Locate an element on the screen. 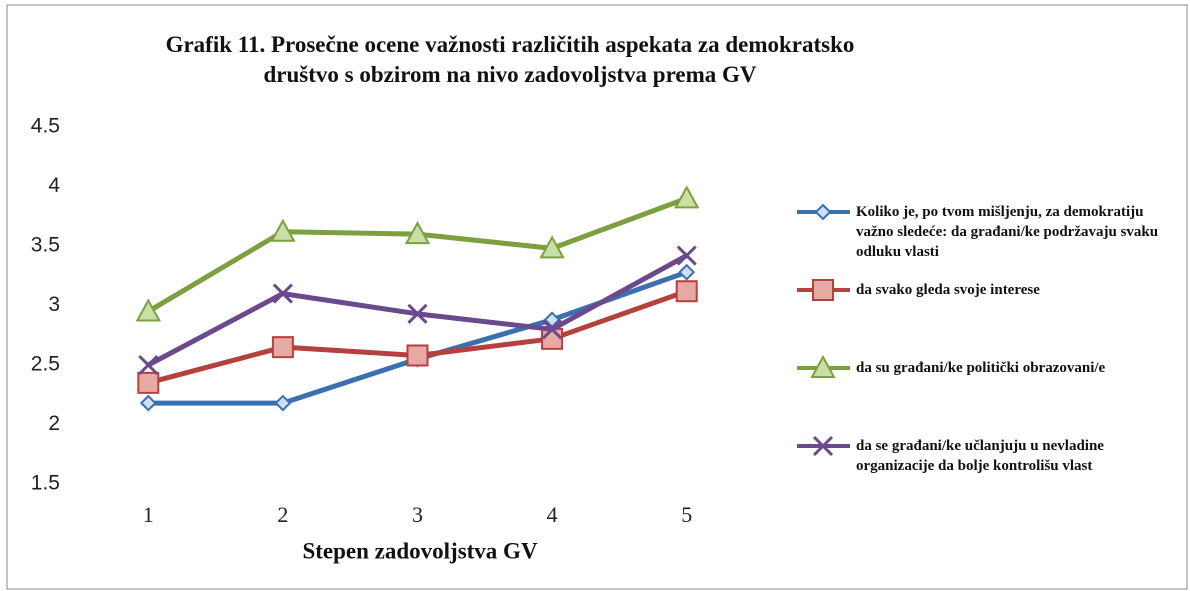 The height and width of the screenshot is (591, 1190). x-tick-label: 4 is located at coordinates (552, 514).